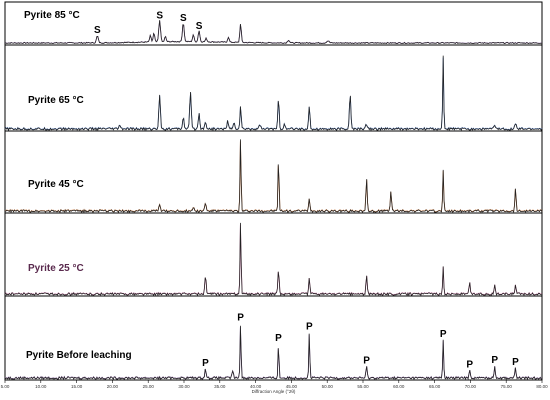 This screenshot has height=400, width=550. I want to click on x-tick-label: 60.00, so click(399, 386).